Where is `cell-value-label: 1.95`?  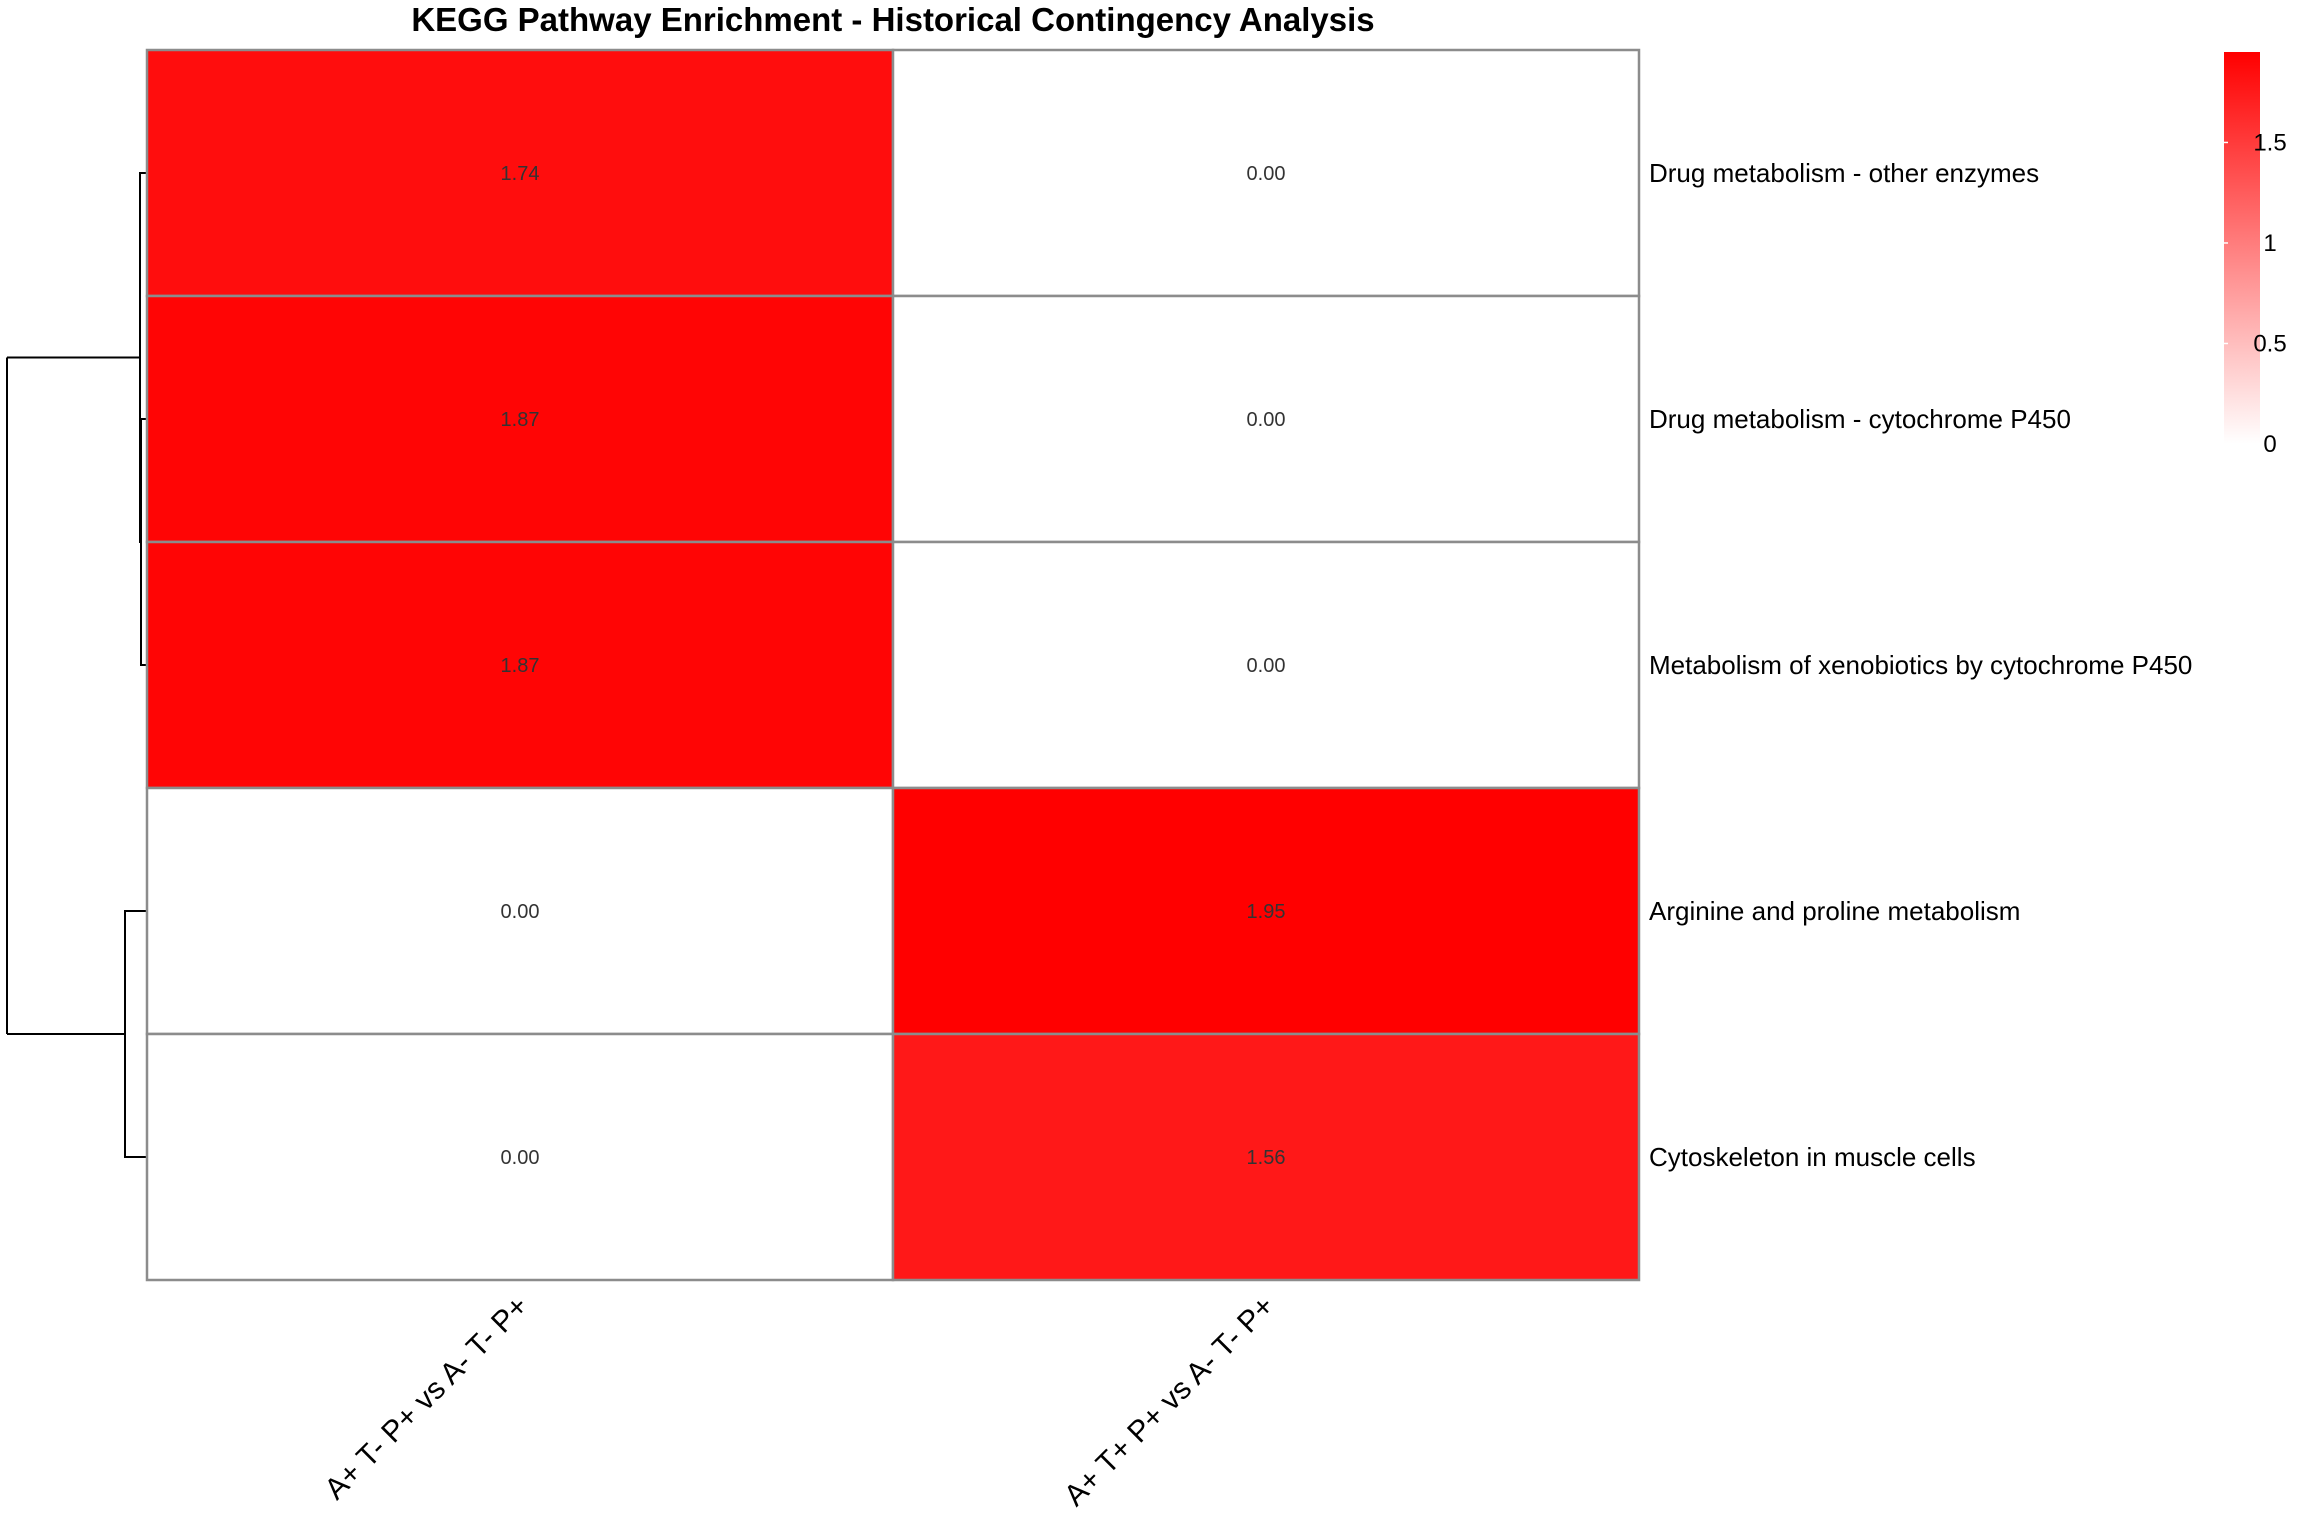 cell-value-label: 1.95 is located at coordinates (1266, 912).